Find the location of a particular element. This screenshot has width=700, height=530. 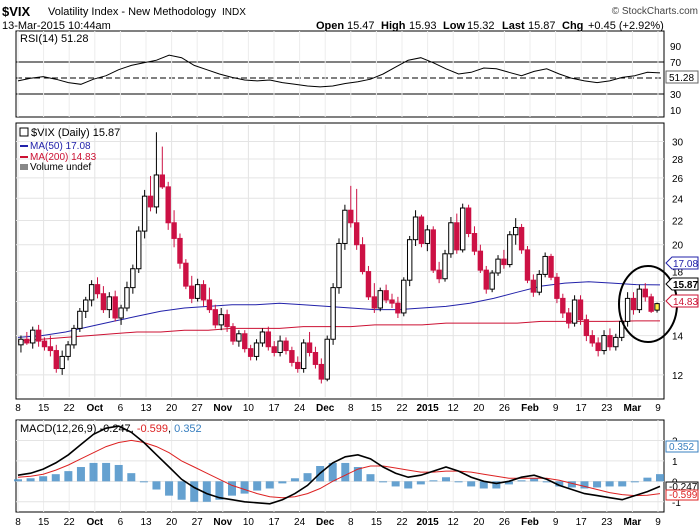

macd-hist-tag is located at coordinates (682, 446).